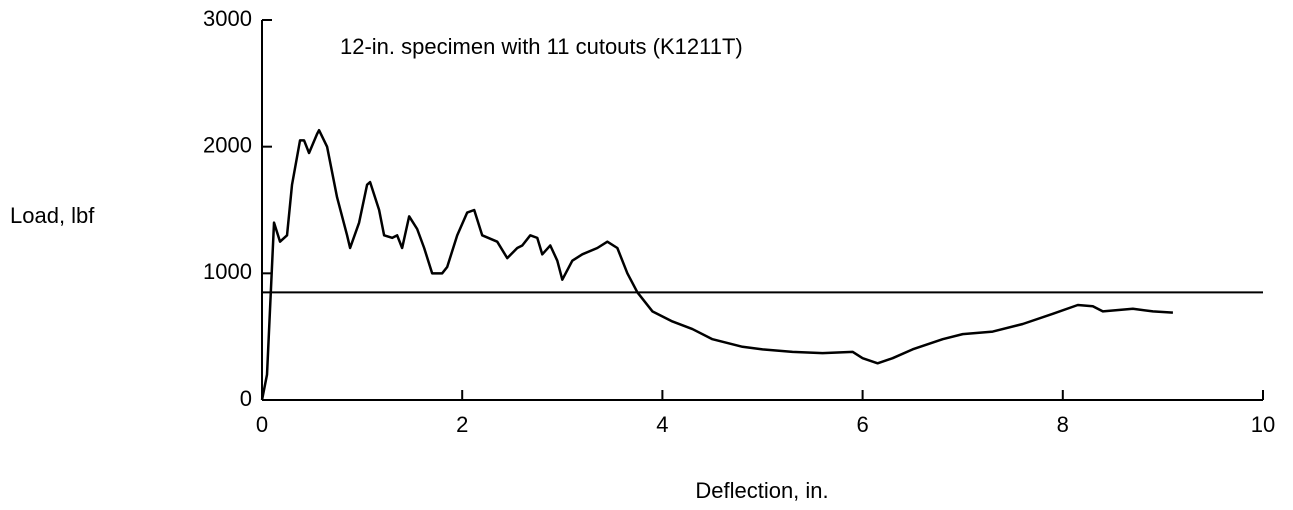 Image resolution: width=1293 pixels, height=510 pixels. I want to click on y-tick-label: 3000, so click(227, 18).